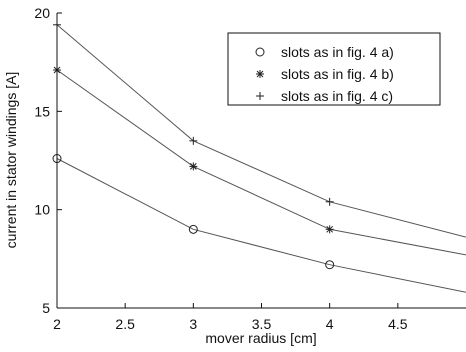  What do you see at coordinates (337, 52) in the screenshot?
I see `legend-label: slots as in fig. 4 a)` at bounding box center [337, 52].